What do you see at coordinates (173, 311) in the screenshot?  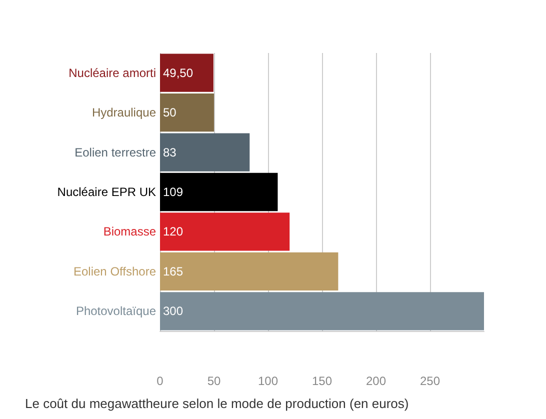 I see `data-label: 300` at bounding box center [173, 311].